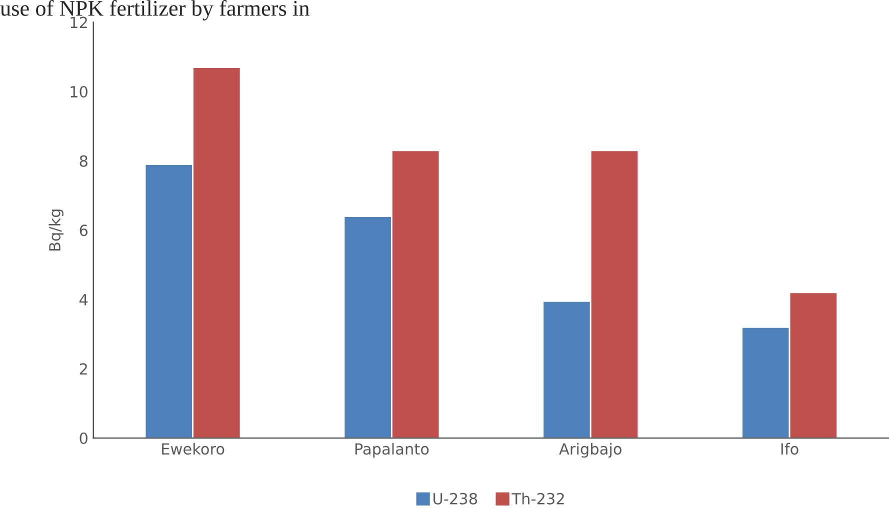 This screenshot has height=529, width=889. Describe the element at coordinates (392, 450) in the screenshot. I see `x-tick-label: Papalanto` at that location.